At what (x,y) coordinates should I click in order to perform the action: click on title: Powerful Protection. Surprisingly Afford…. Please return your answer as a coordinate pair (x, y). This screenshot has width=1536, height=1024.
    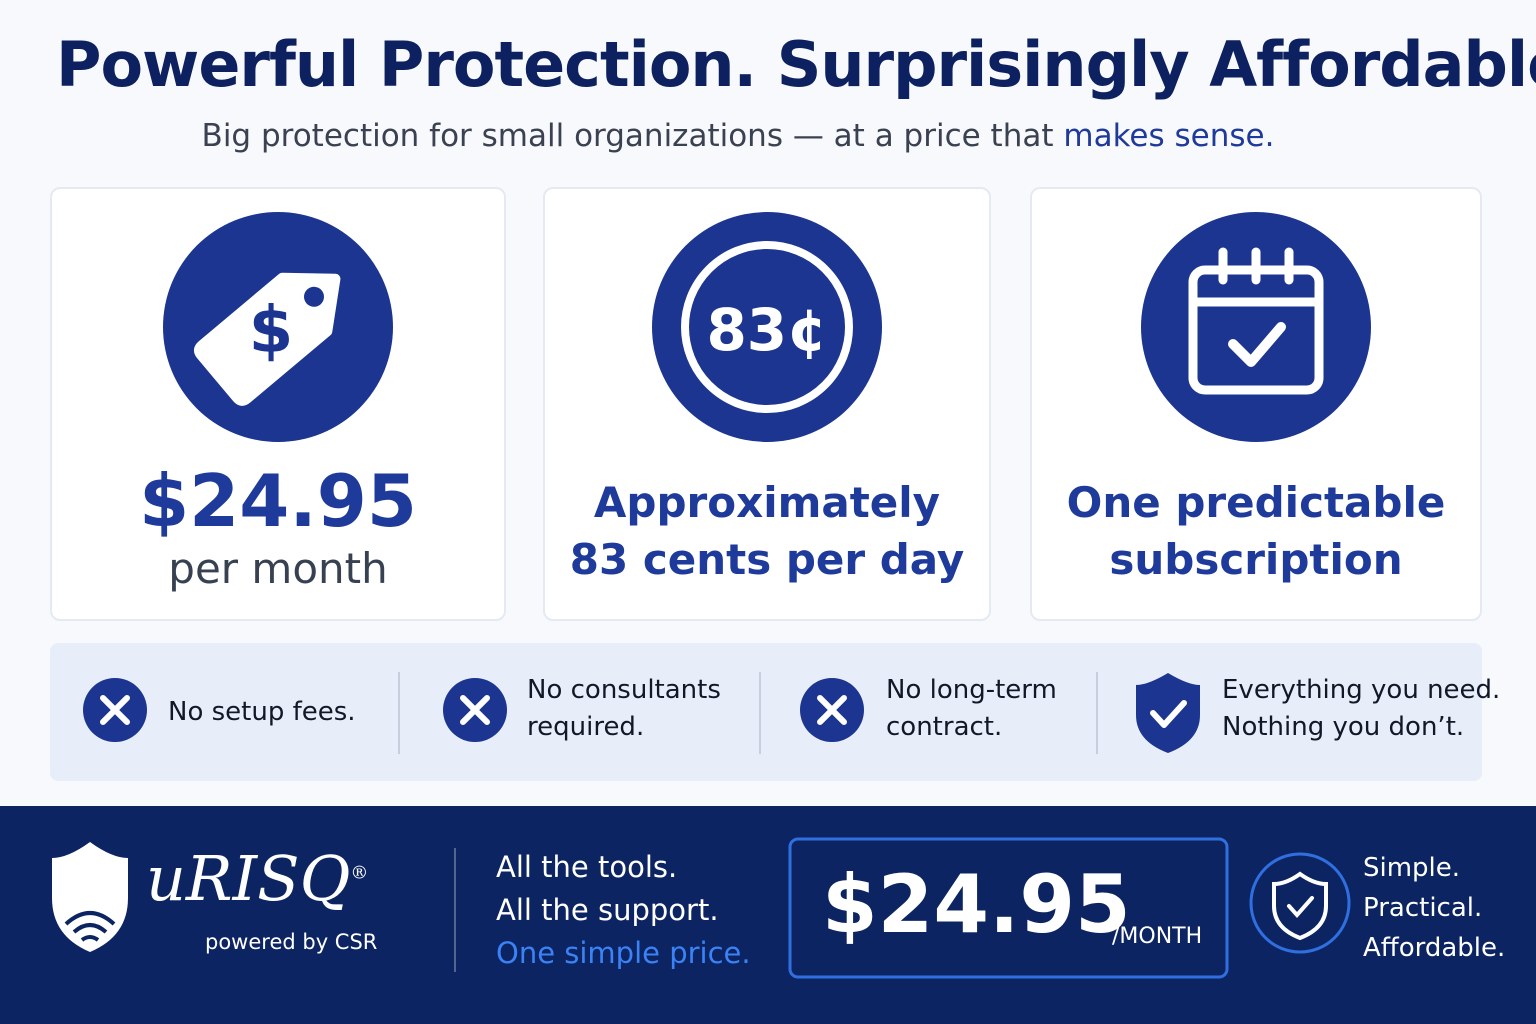
    Looking at the image, I should click on (796, 64).